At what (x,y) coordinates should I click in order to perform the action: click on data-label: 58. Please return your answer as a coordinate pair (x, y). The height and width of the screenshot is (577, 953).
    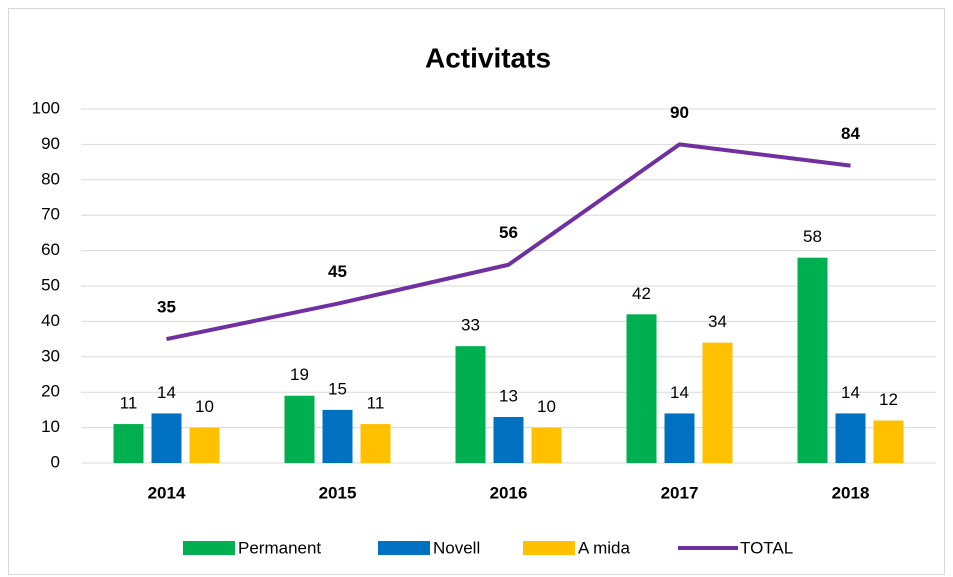
    Looking at the image, I should click on (812, 236).